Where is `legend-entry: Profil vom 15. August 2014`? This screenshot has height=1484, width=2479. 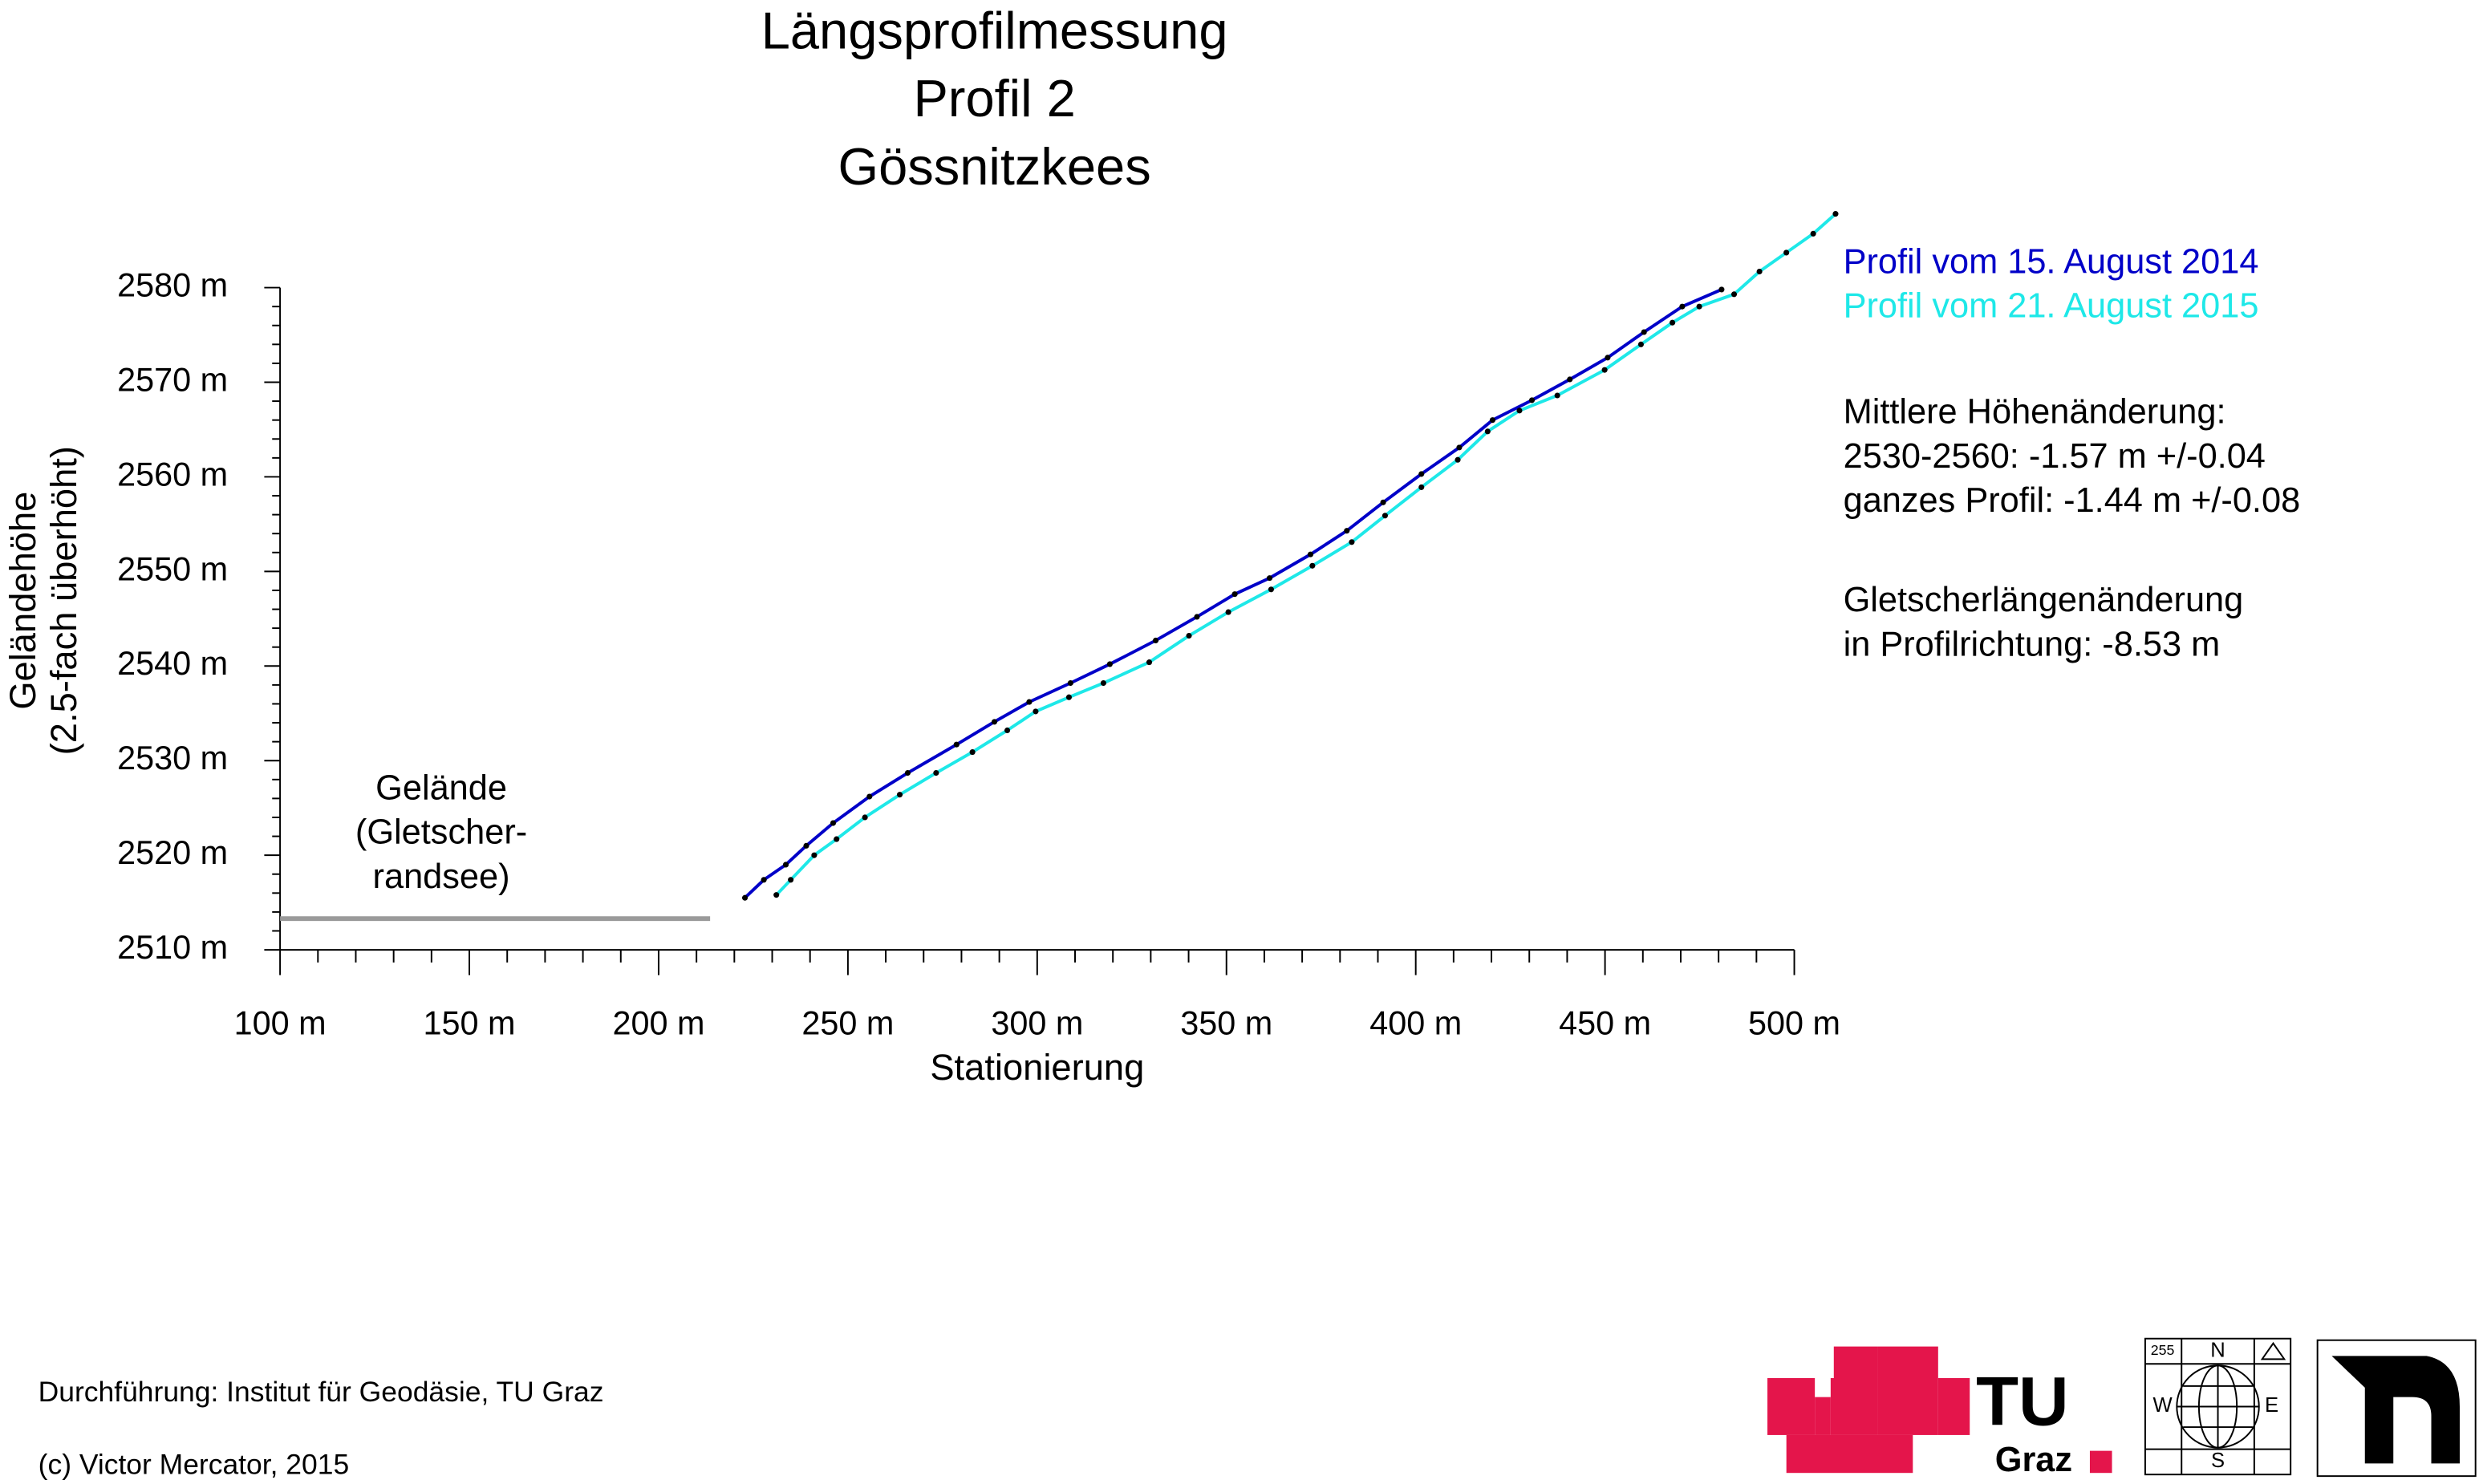 legend-entry: Profil vom 15. August 2014 is located at coordinates (2051, 261).